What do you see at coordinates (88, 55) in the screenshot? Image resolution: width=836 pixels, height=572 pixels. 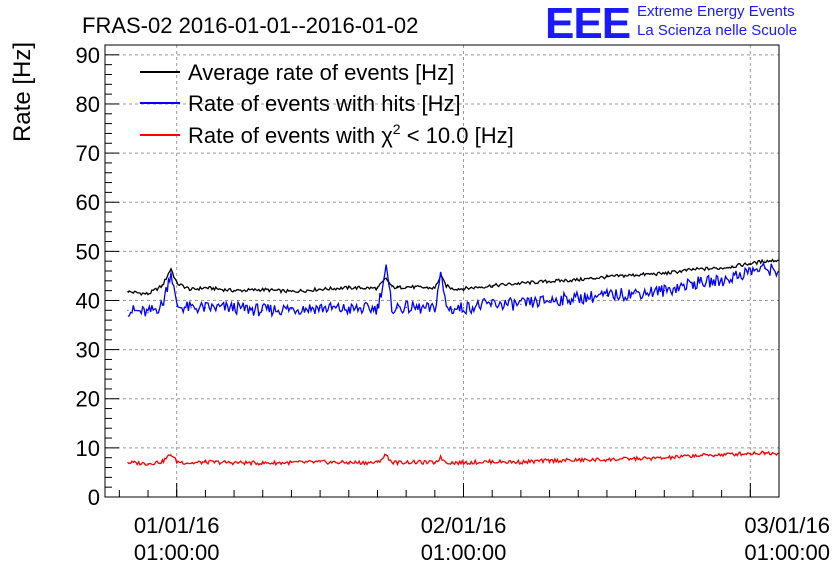 I see `y-tick-label: 90` at bounding box center [88, 55].